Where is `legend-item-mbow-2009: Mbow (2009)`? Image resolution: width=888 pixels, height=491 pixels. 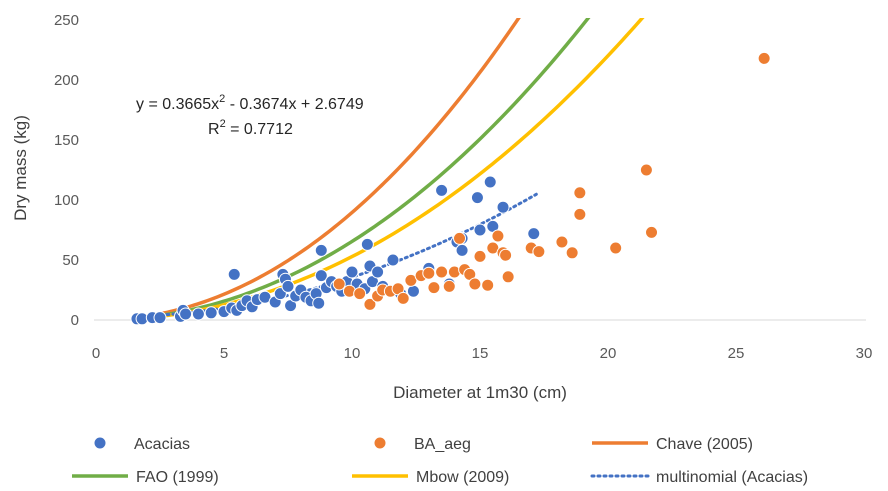
legend-item-mbow-2009: Mbow (2009) is located at coordinates (430, 477).